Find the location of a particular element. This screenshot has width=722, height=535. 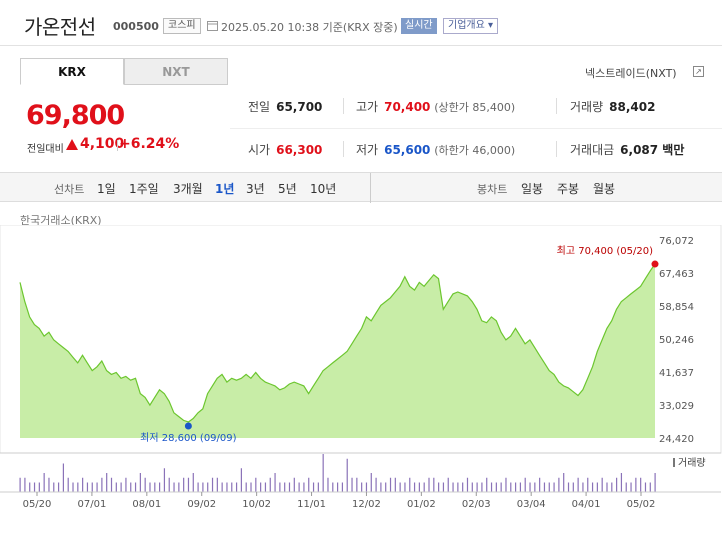

market-badge: 코스피 is located at coordinates (182, 26).